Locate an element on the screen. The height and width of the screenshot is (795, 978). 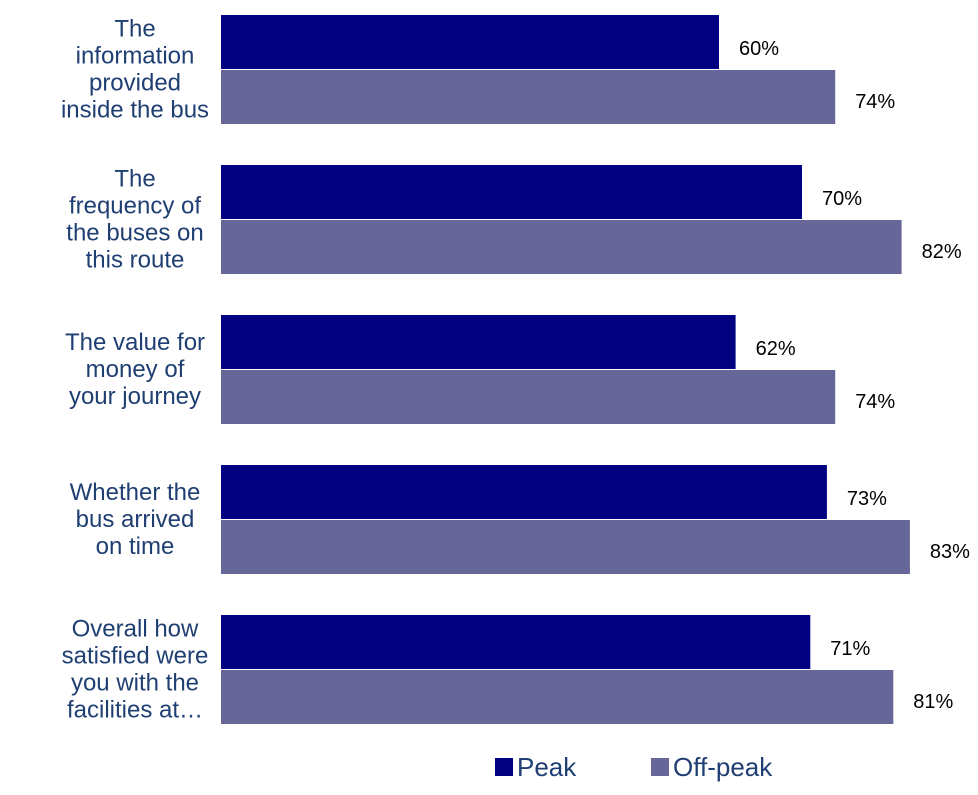
data-label: 70% is located at coordinates (842, 199).